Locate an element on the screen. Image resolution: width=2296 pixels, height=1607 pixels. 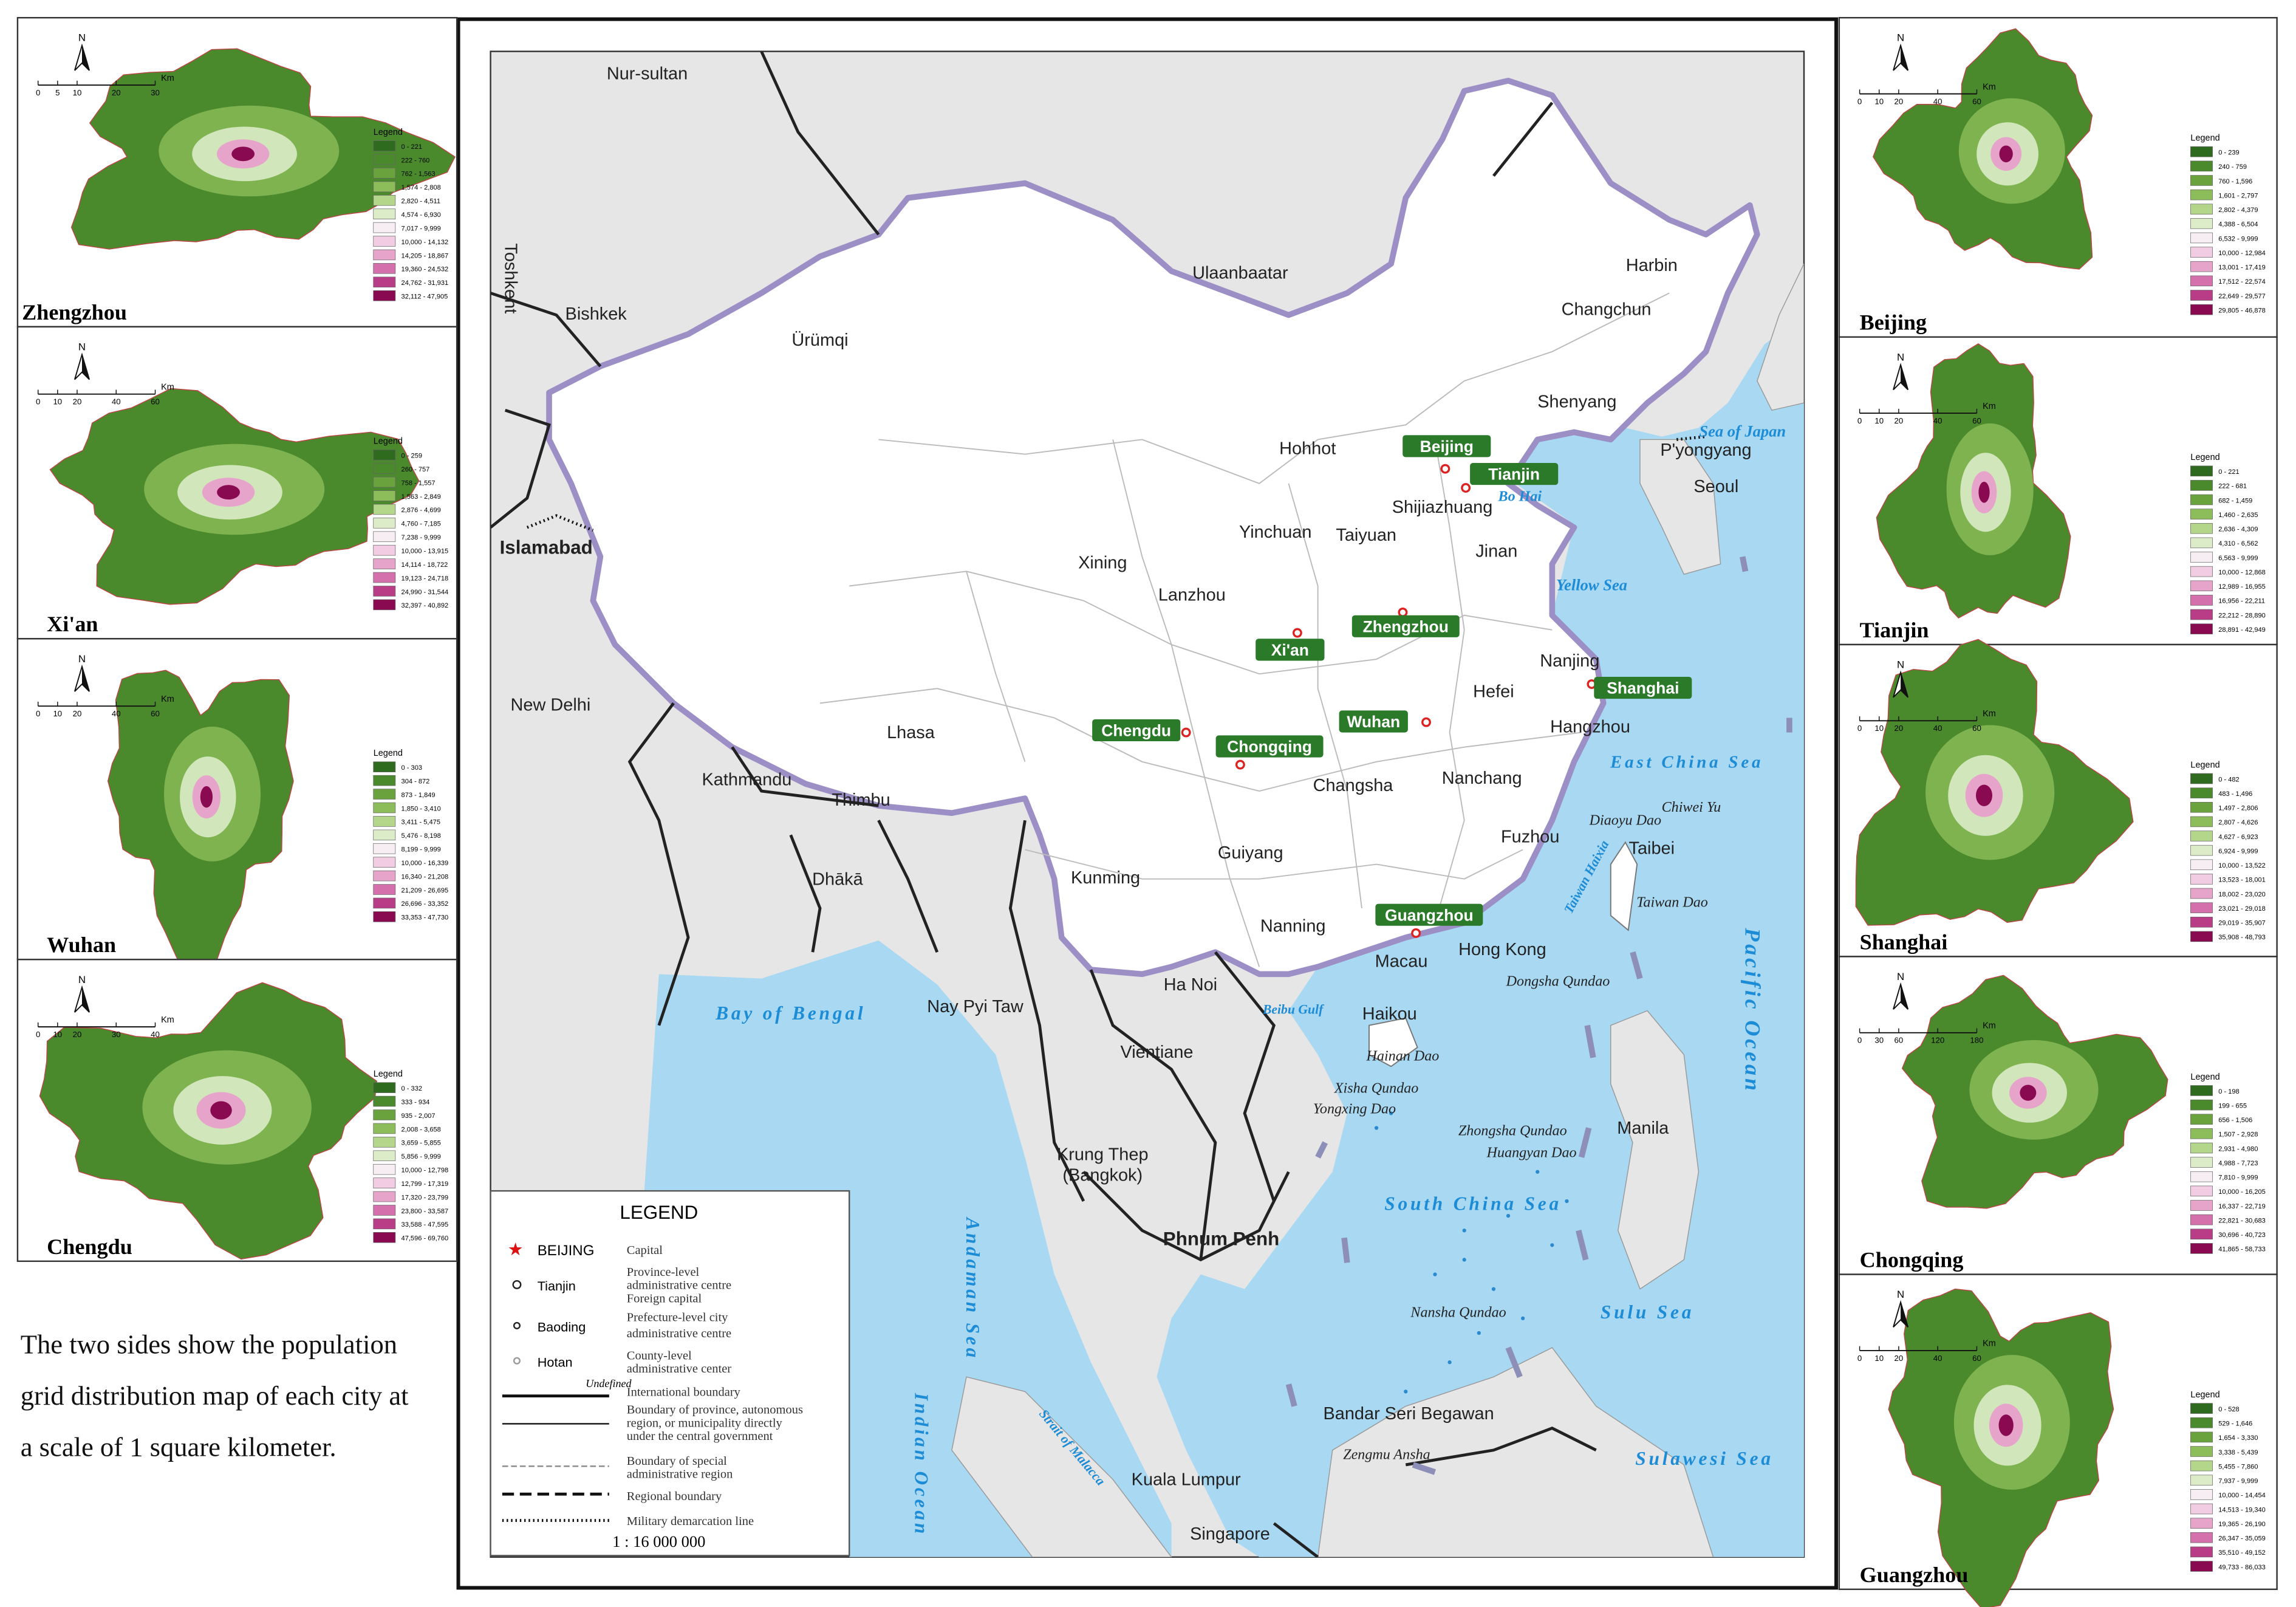
panel-title: Chengdu is located at coordinates (89, 1247).